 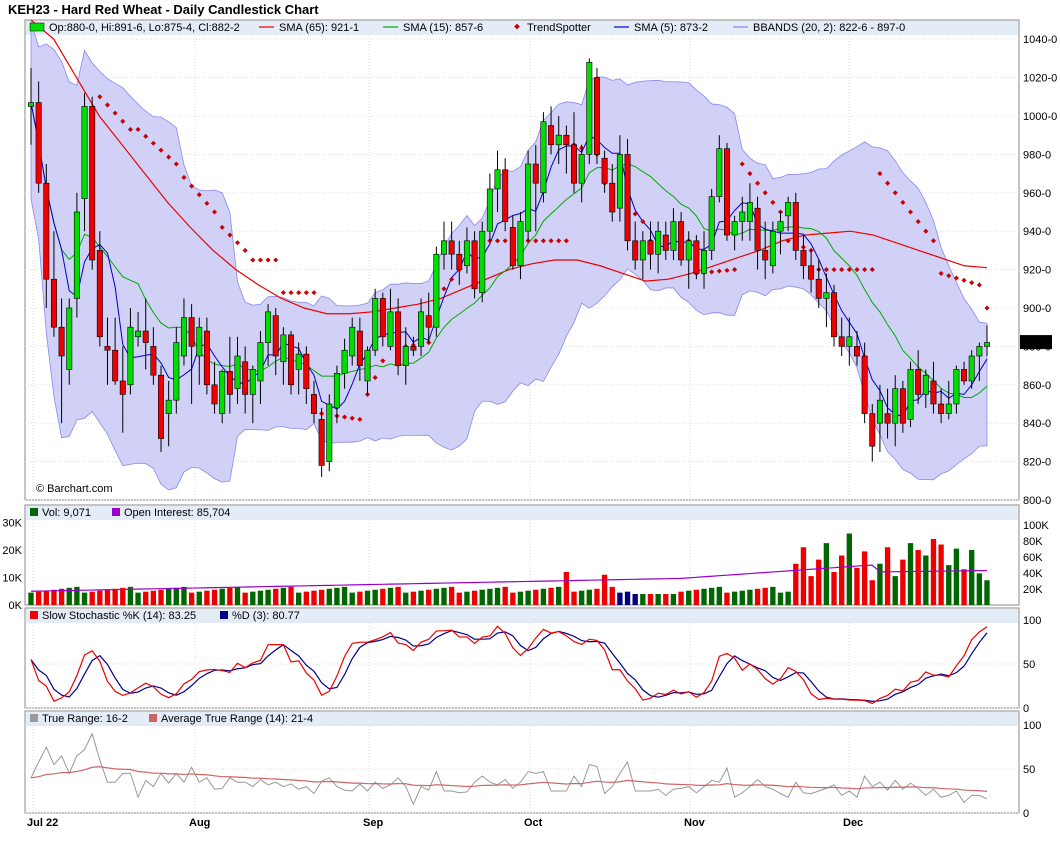 What do you see at coordinates (373, 823) in the screenshot?
I see `month-label: Sep` at bounding box center [373, 823].